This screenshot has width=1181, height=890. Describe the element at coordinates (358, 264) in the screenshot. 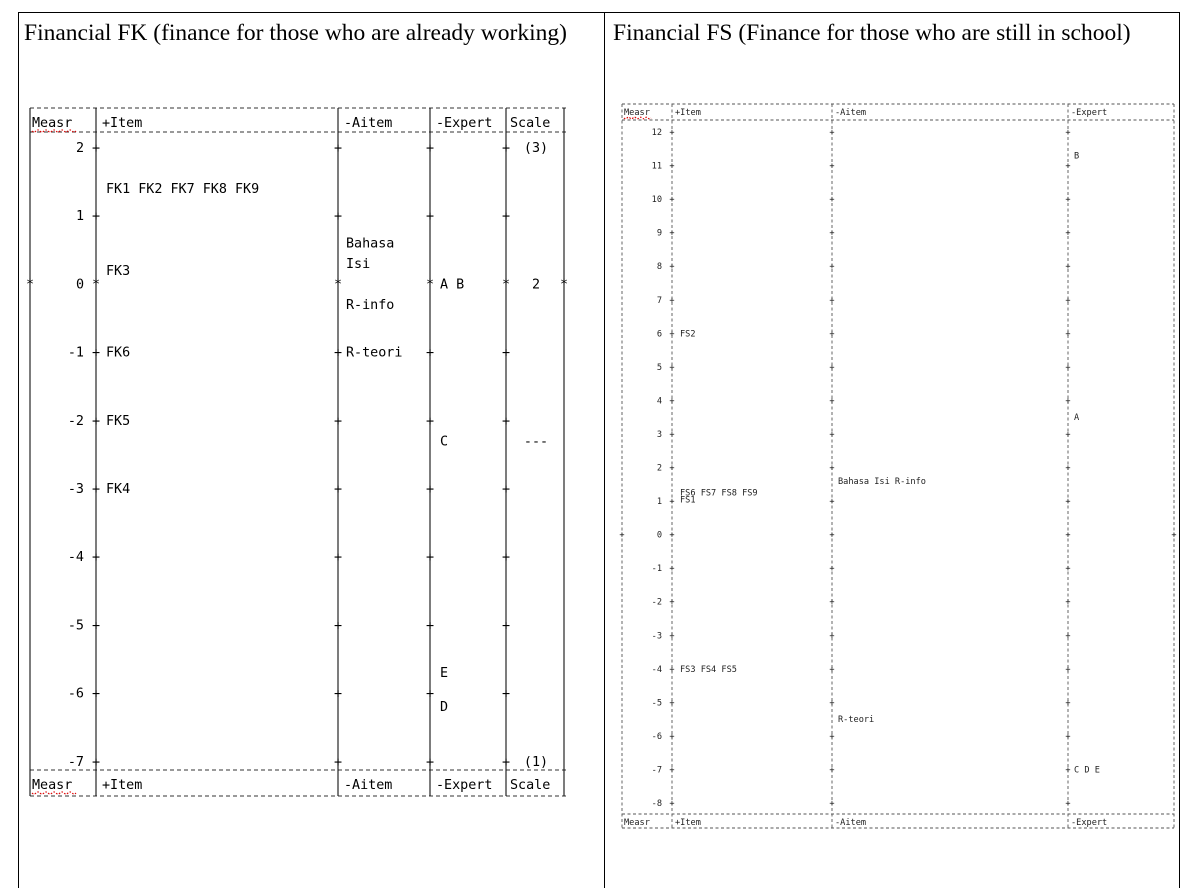

I see `aitem-label: Isi` at that location.